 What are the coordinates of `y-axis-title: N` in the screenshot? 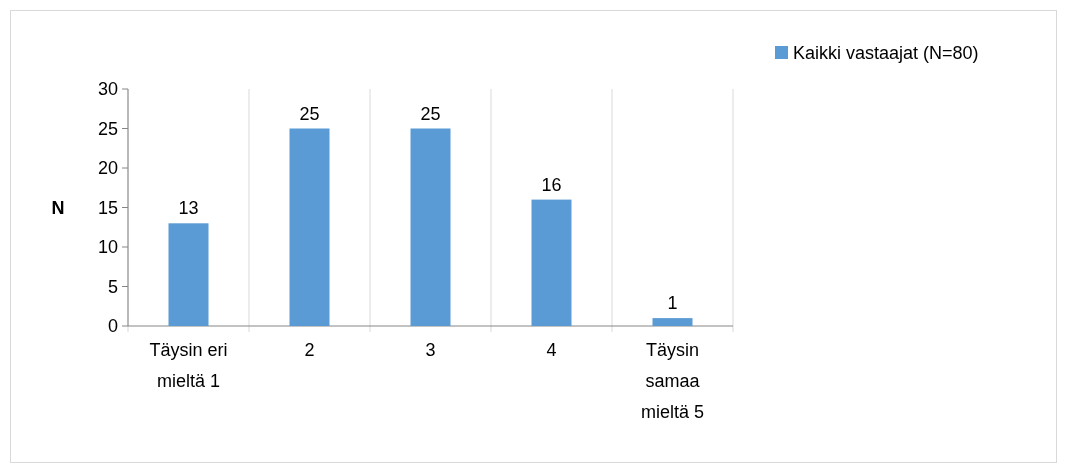 It's located at (58, 207).